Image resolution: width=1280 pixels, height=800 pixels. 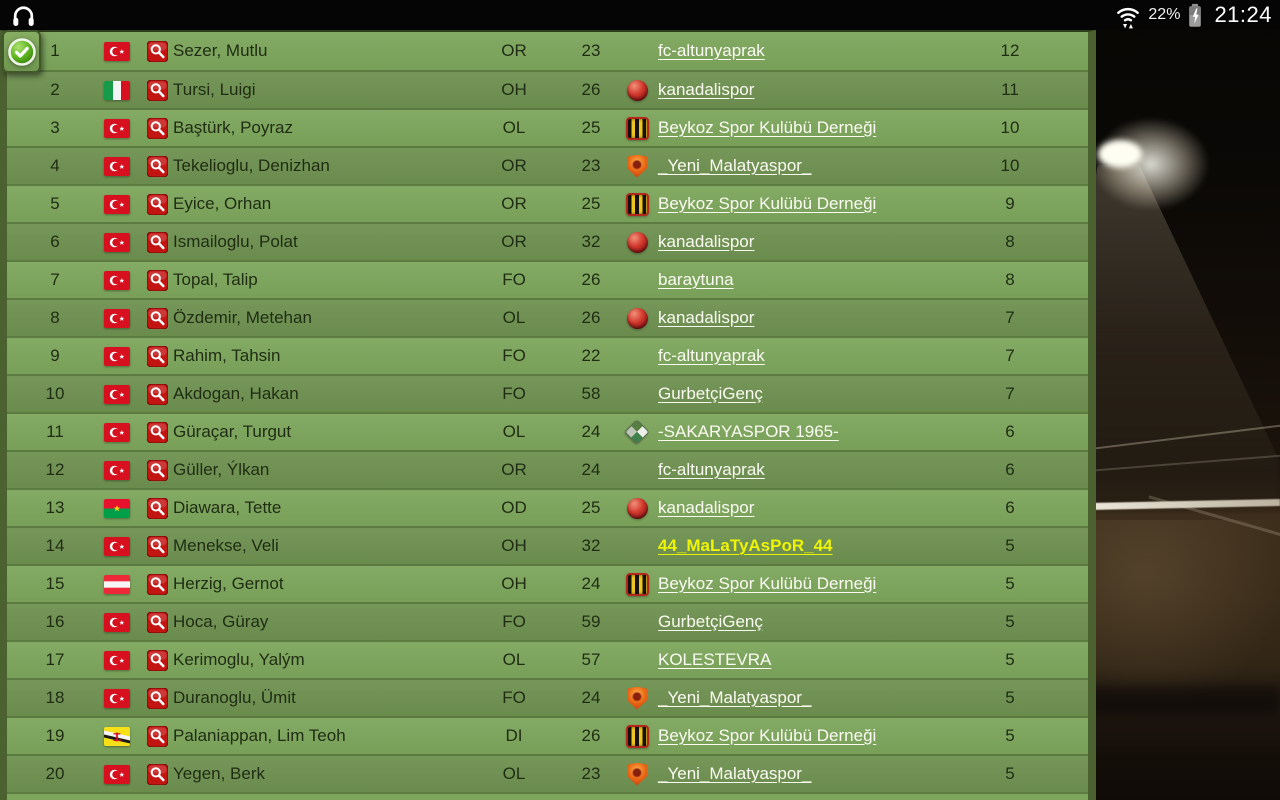 What do you see at coordinates (637, 318) in the screenshot?
I see `club-logo-ball-icon` at bounding box center [637, 318].